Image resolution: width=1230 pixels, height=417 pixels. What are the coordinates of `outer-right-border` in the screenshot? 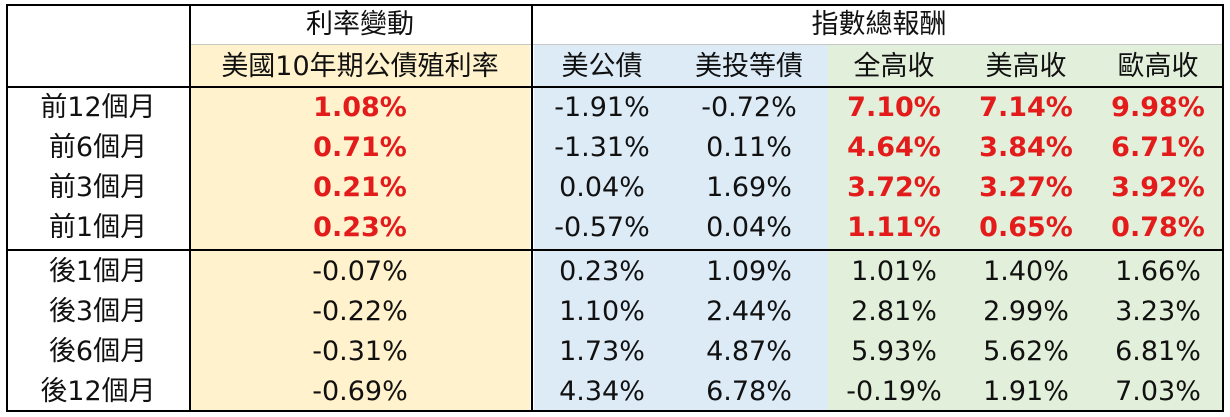 It's located at (1223, 208).